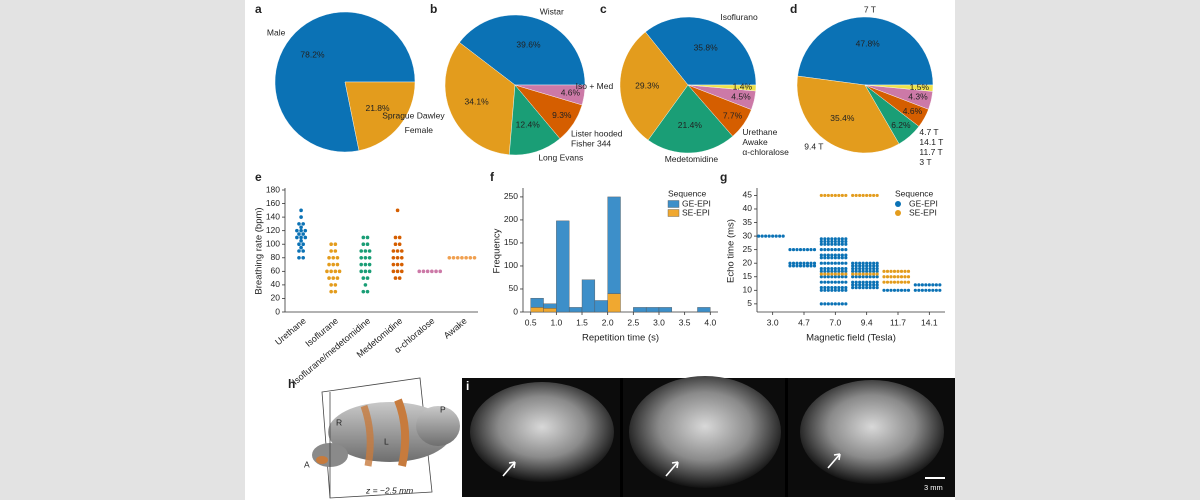  What do you see at coordinates (608, 322) in the screenshot?
I see `x-tick-label: 2.0` at bounding box center [608, 322].